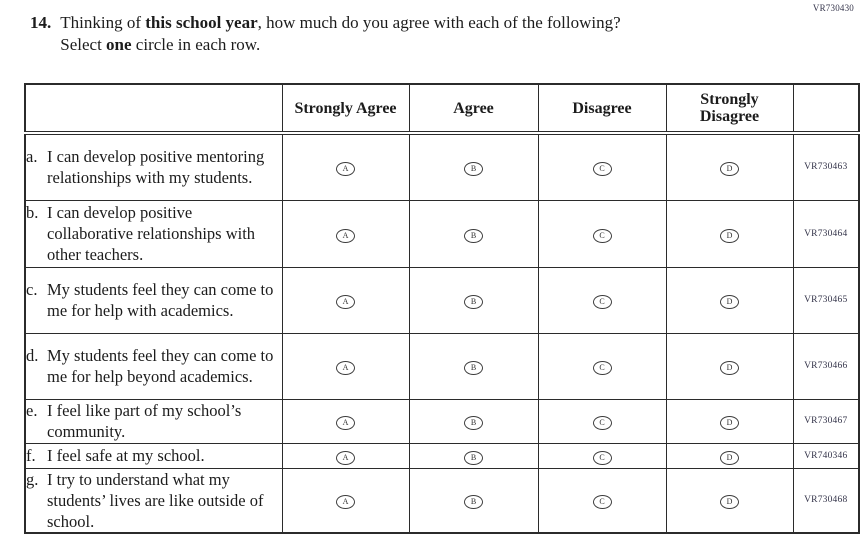  I want to click on header-disagree: Disagree, so click(602, 109).